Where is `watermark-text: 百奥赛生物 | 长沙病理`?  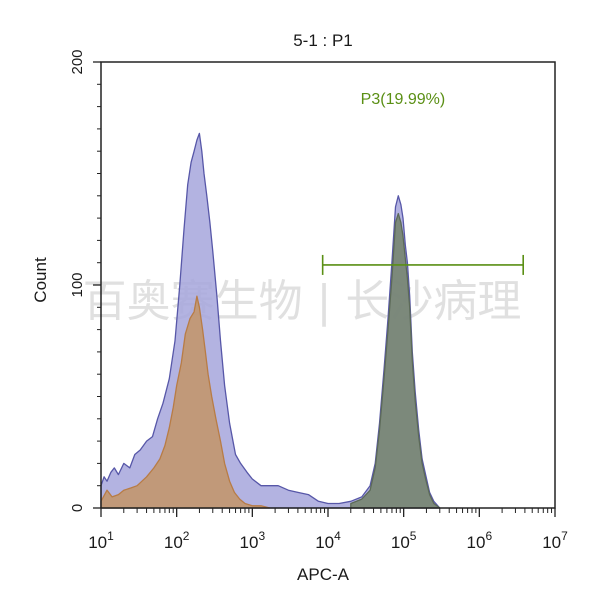
watermark-text: 百奥赛生物 | 长沙病理 is located at coordinates (302, 301).